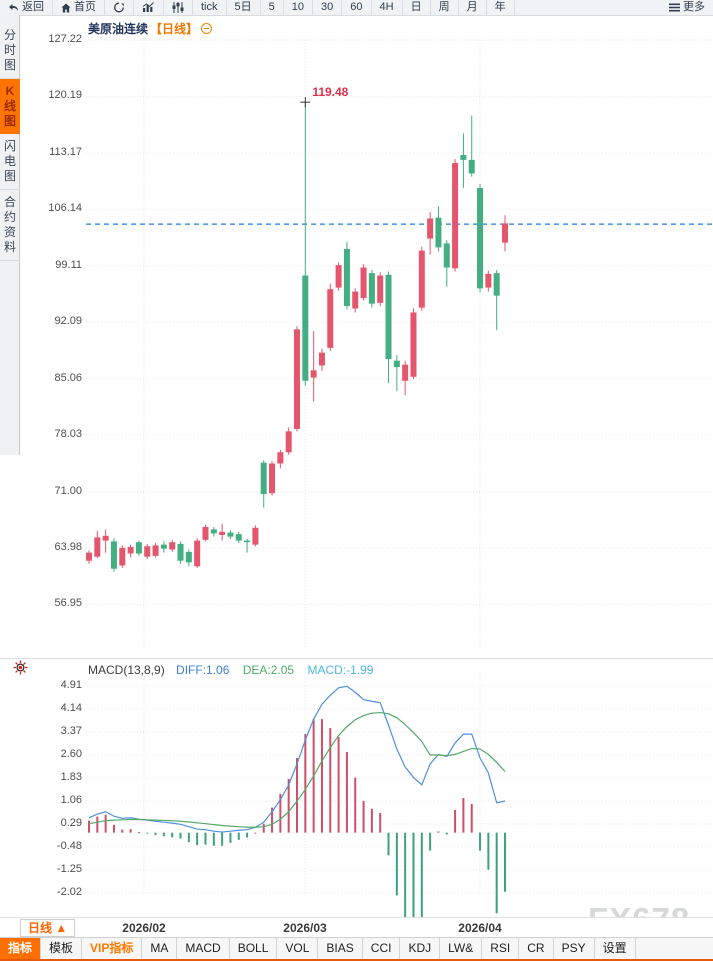 The height and width of the screenshot is (961, 713). I want to click on circle-minus-icon, so click(207, 28).